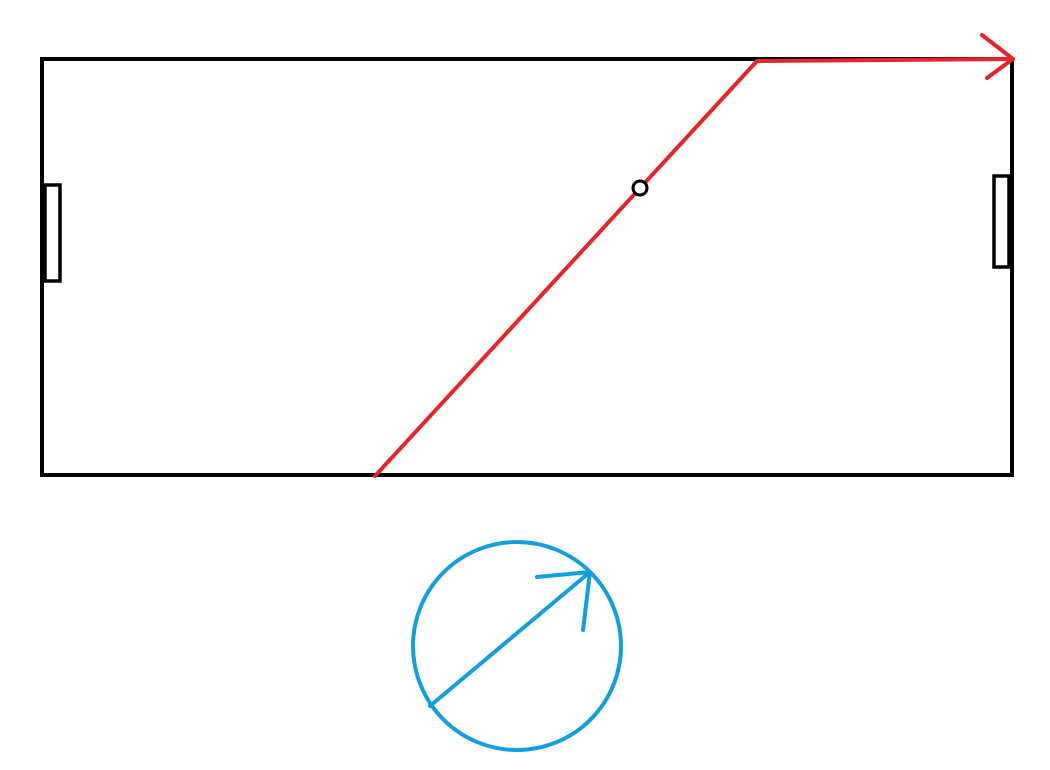 The image size is (1050, 770). Describe the element at coordinates (563, 601) in the screenshot. I see `direction-arrowhead` at that location.